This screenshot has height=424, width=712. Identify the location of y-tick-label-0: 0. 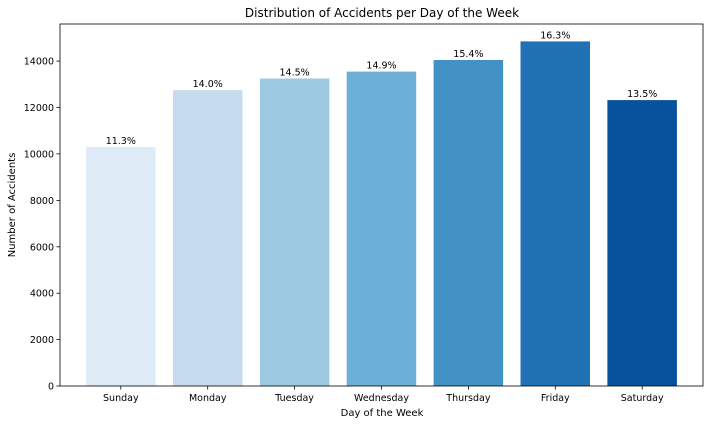
(51, 387).